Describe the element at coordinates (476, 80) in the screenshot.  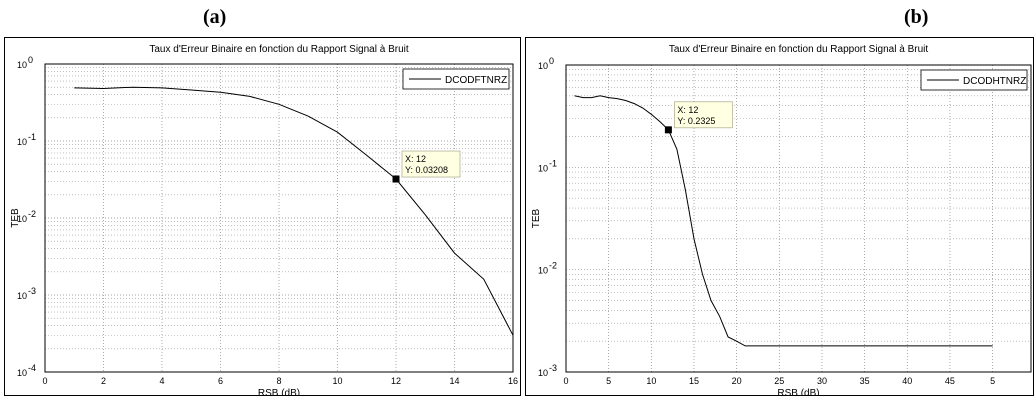
I see `legend-entry: DCODFTNRZ` at that location.